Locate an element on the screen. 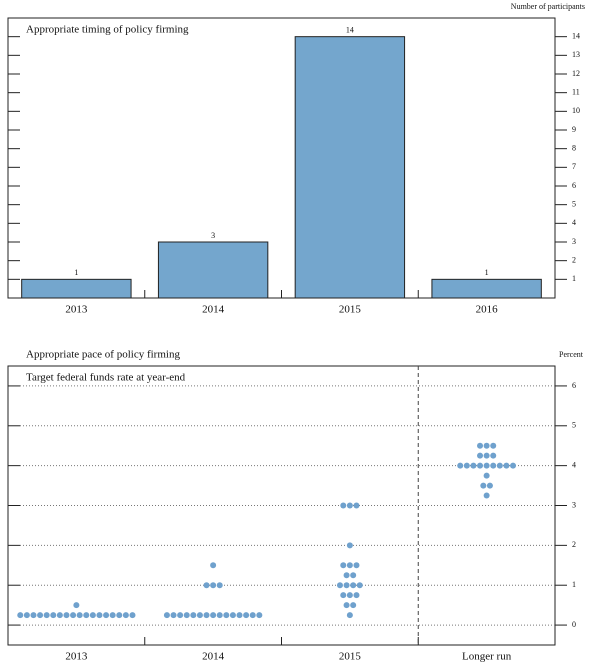 This screenshot has width=591, height=667. value-label: 3 is located at coordinates (213, 235).